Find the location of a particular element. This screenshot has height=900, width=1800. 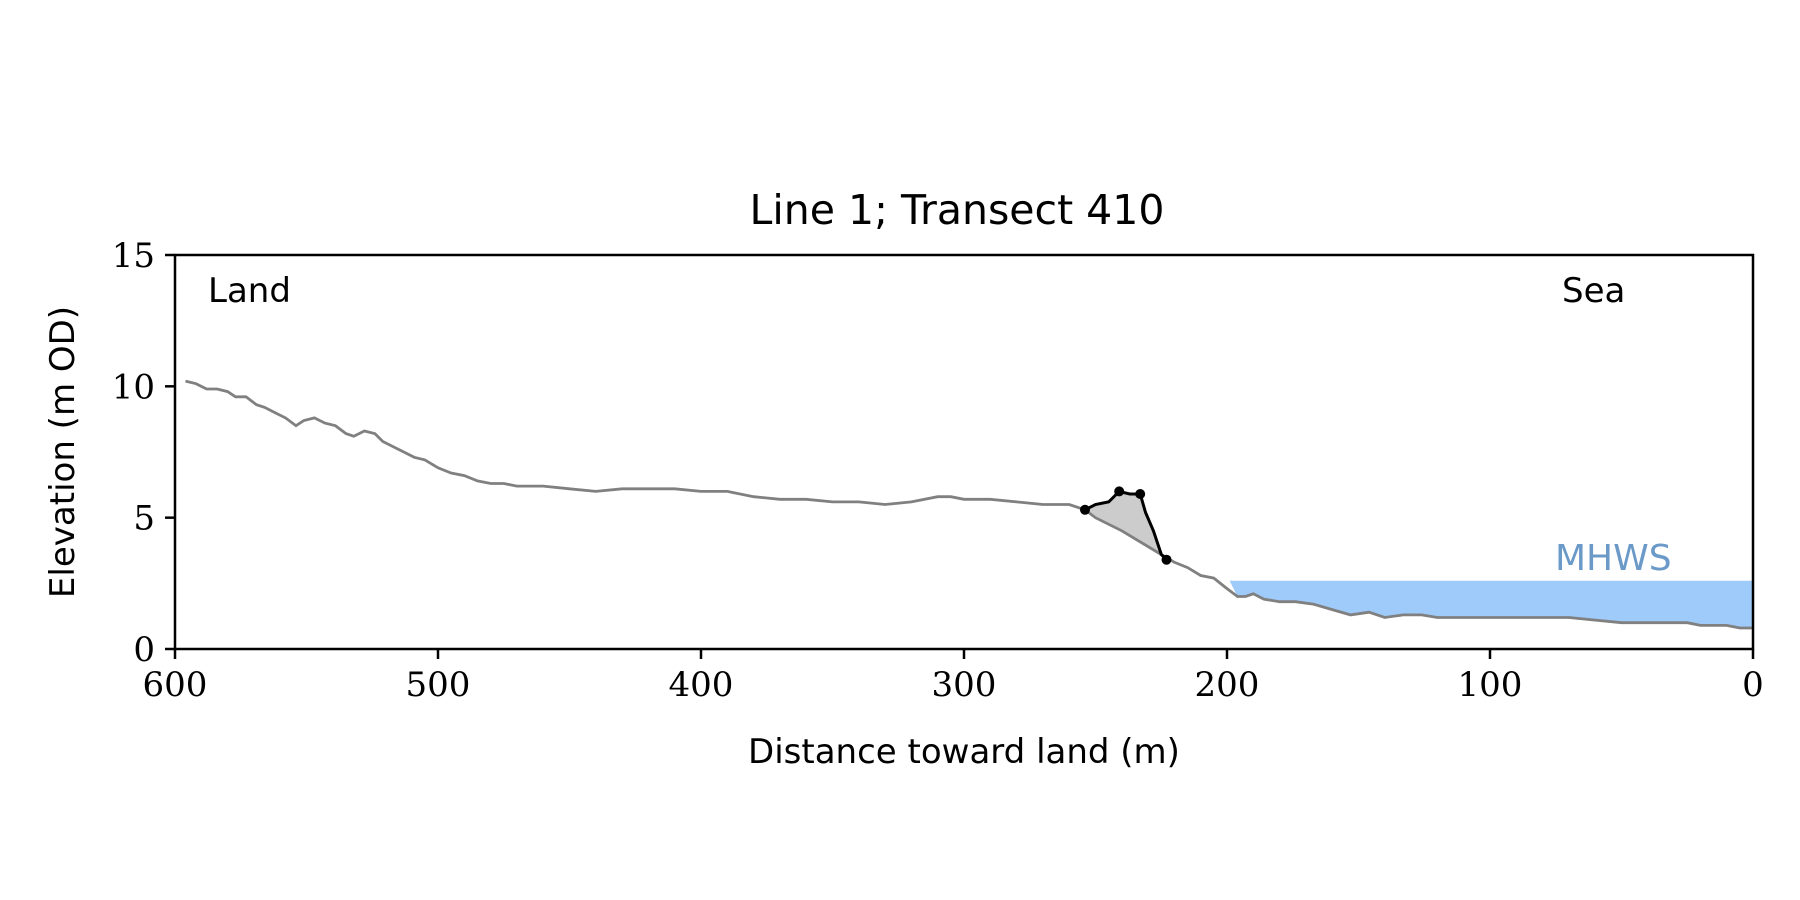

y-tick-label: 0 is located at coordinates (144, 650).